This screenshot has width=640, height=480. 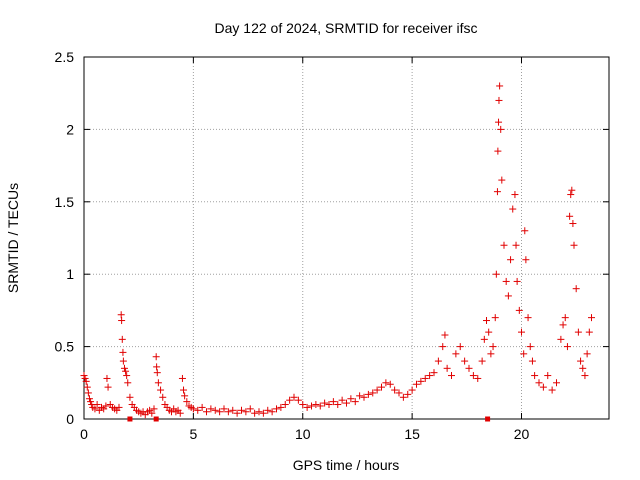 What do you see at coordinates (13, 238) in the screenshot?
I see `y-axis-label: SRMTID / TECUs` at bounding box center [13, 238].